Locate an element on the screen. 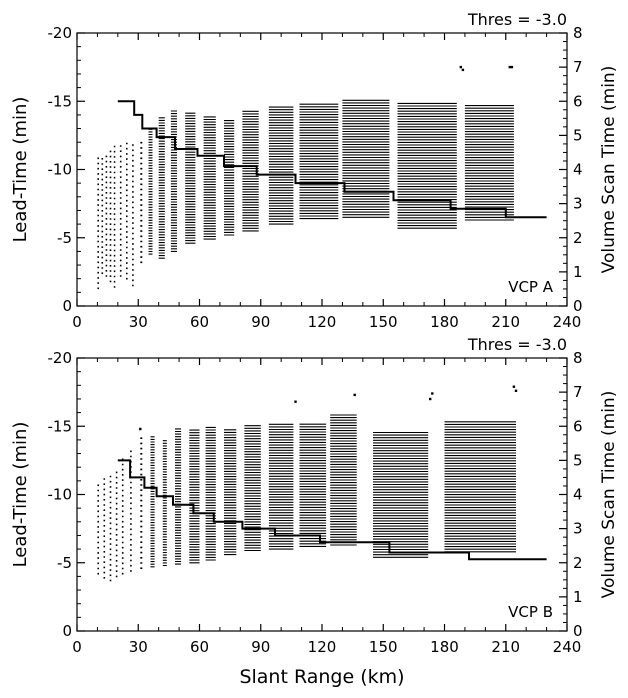 The image size is (628, 698). x-tick-label-vcp-a-30: 30 is located at coordinates (138, 322).